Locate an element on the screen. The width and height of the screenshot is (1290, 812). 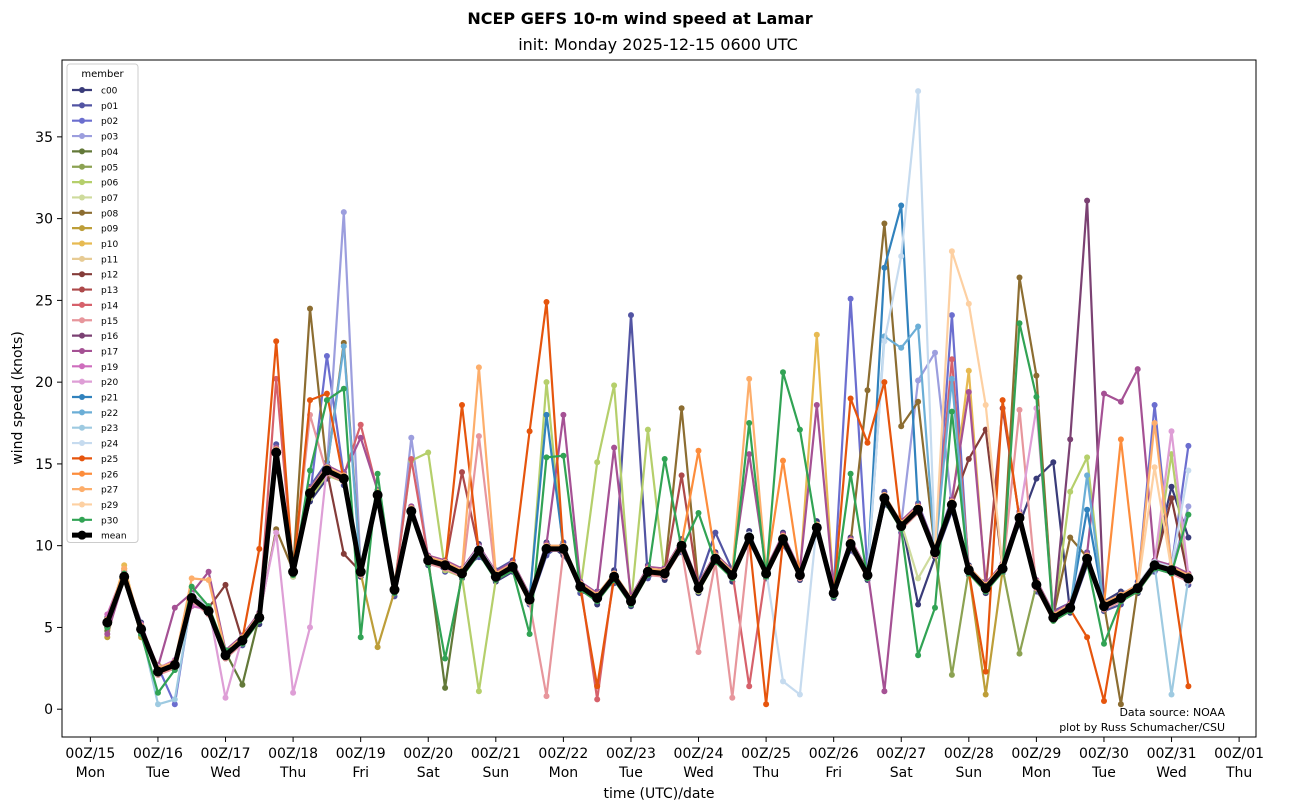
legend-entry-p10: p10 is located at coordinates (95, 245).